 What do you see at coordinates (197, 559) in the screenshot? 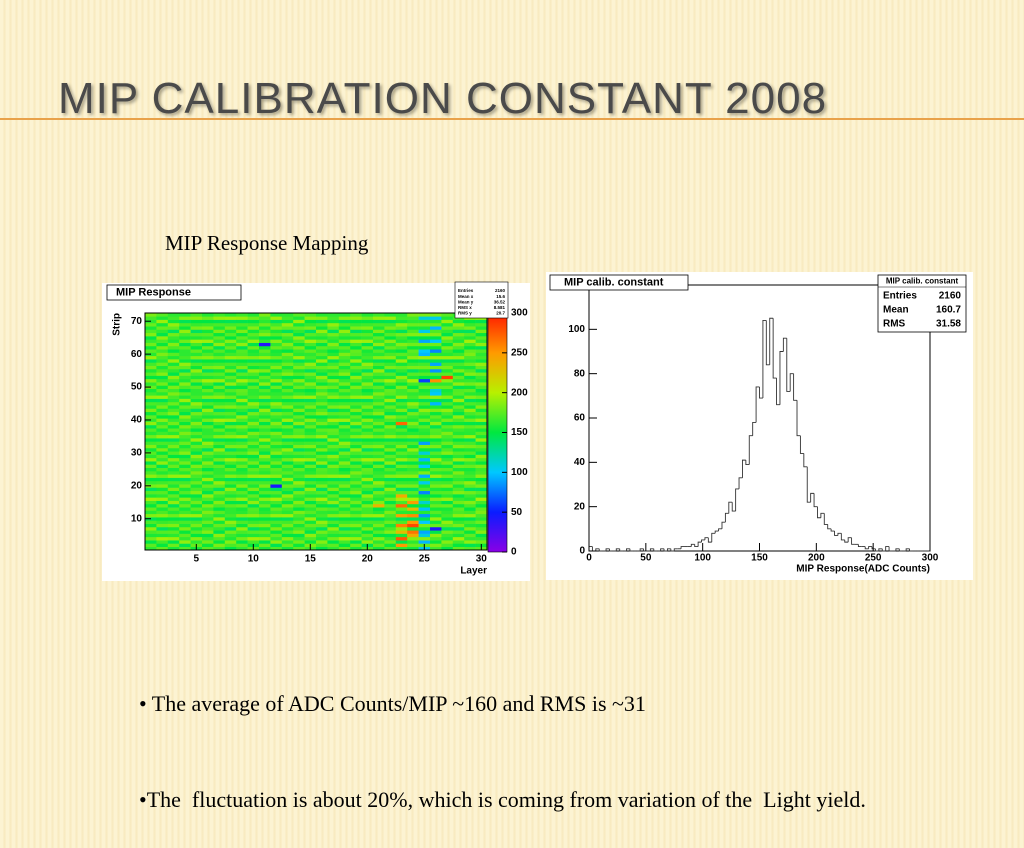
I see `x-tick-label: 5` at bounding box center [197, 559].